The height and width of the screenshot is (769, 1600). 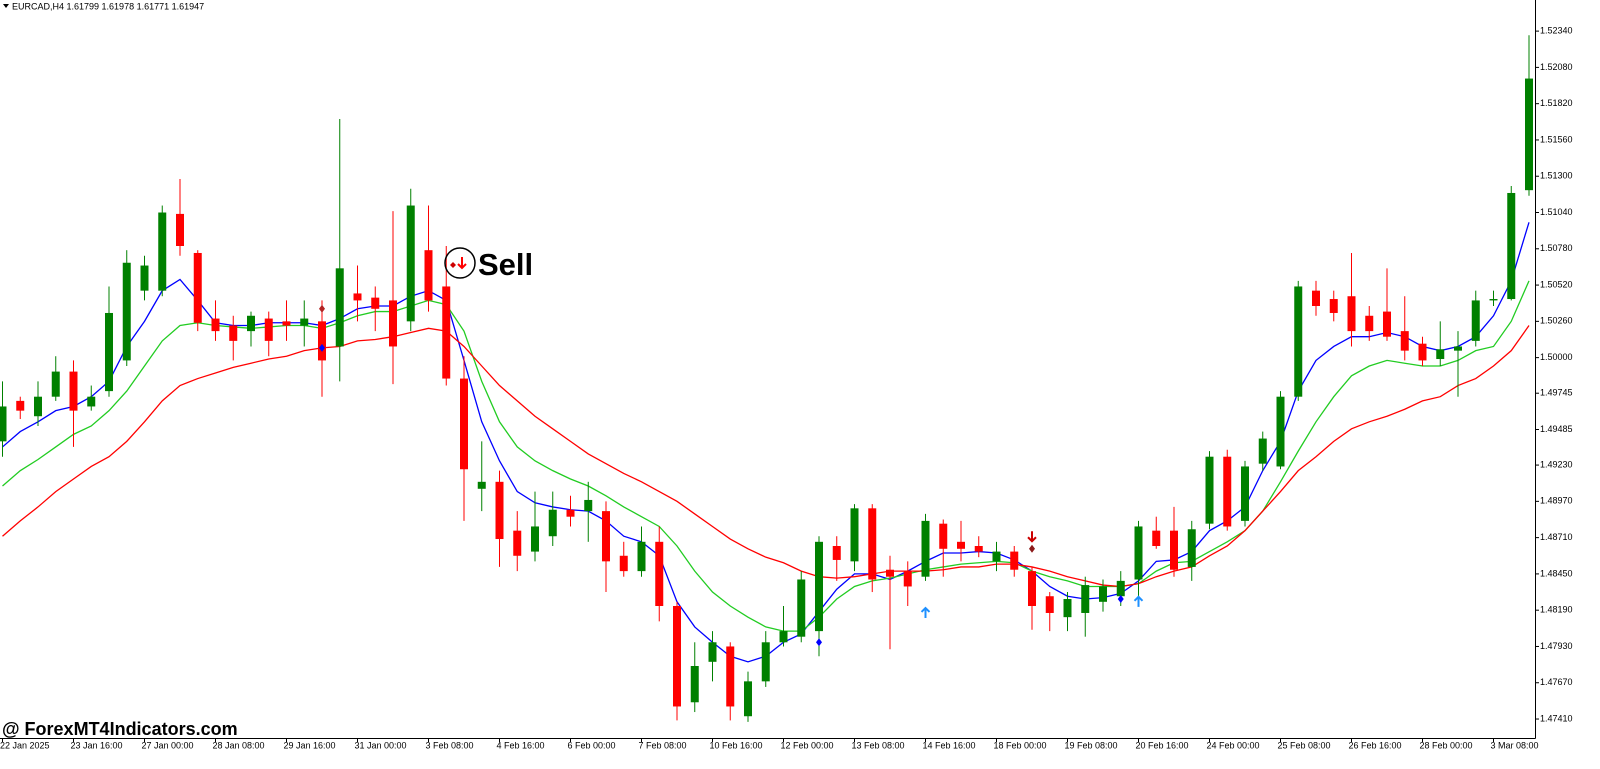 I want to click on watermark: @ ForexMT4Indicators.com, so click(x=120, y=729).